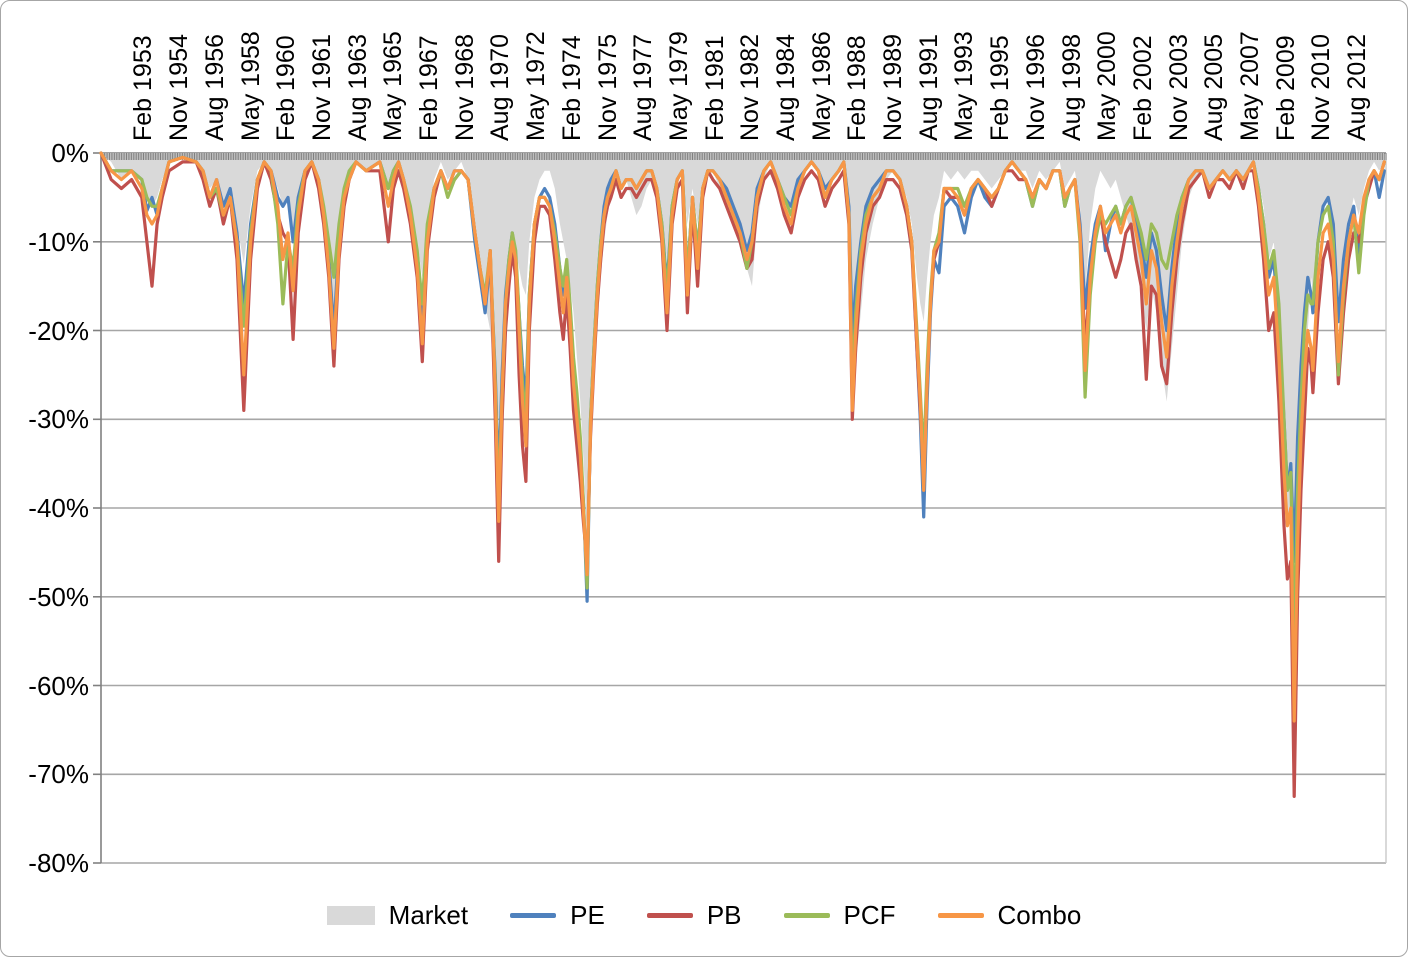 This screenshot has height=959, width=1410. I want to click on x-tick-label: Aug 1984, so click(785, 87).